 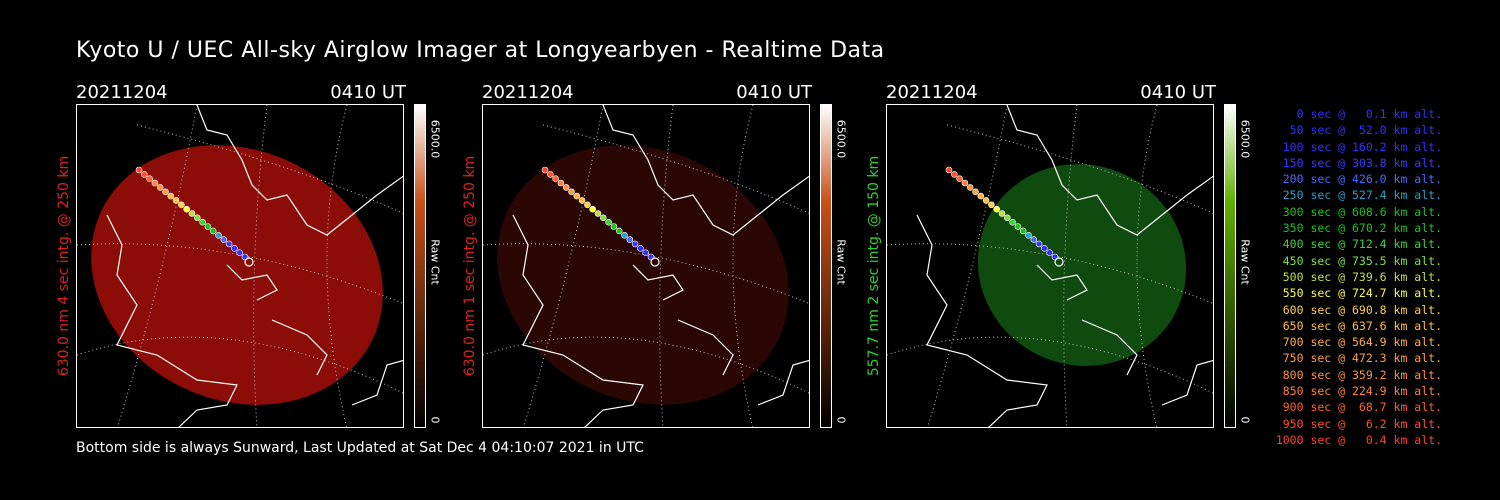 I want to click on legend-entry: 900 sec @ 68.7 km alt., so click(x=1362, y=407).